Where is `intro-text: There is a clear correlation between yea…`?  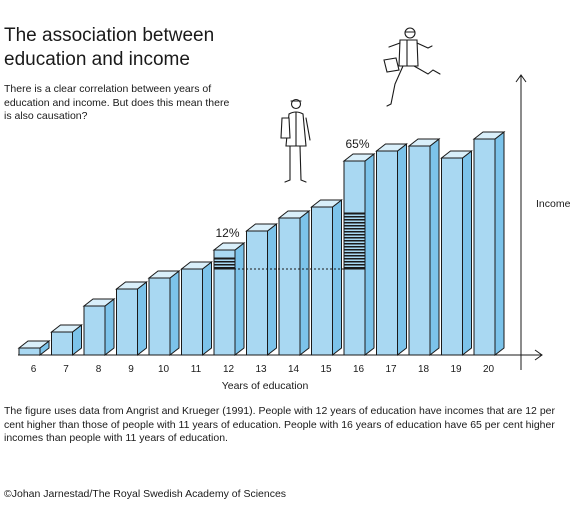
intro-text: There is a clear correlation between yea… is located at coordinates (117, 102).